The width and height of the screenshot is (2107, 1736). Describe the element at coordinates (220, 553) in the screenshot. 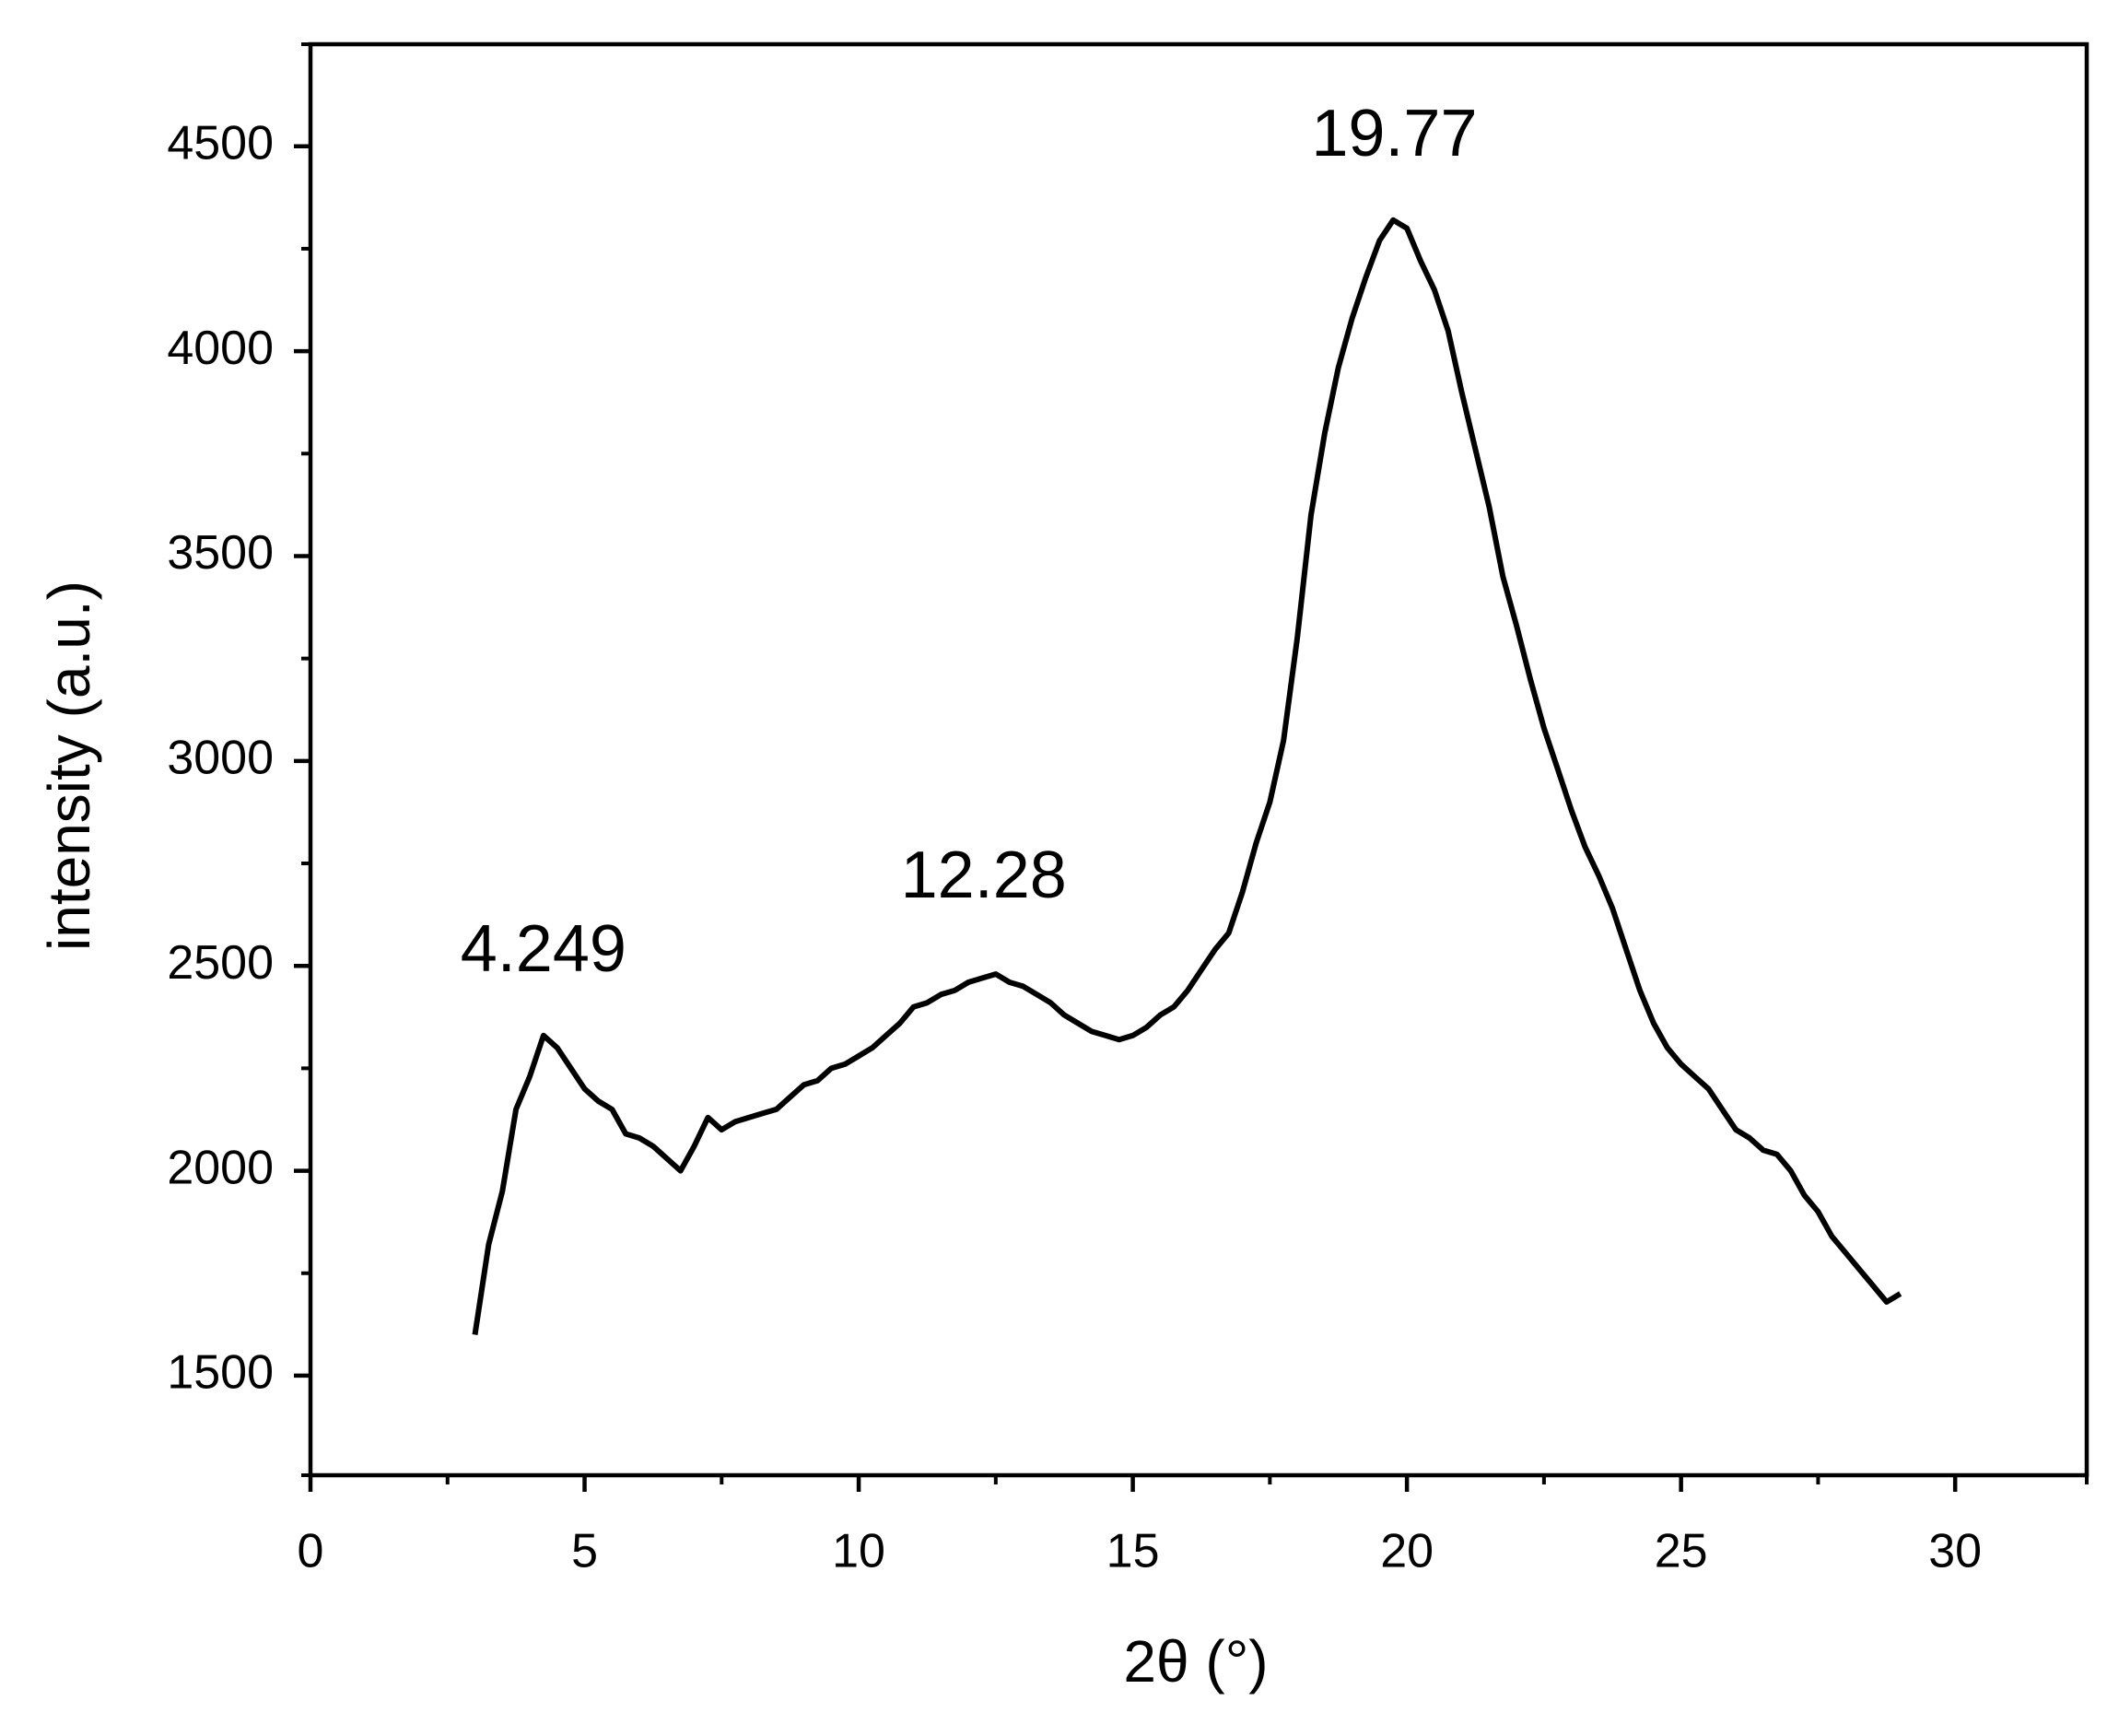

I see `y-tick-label: 3500` at that location.